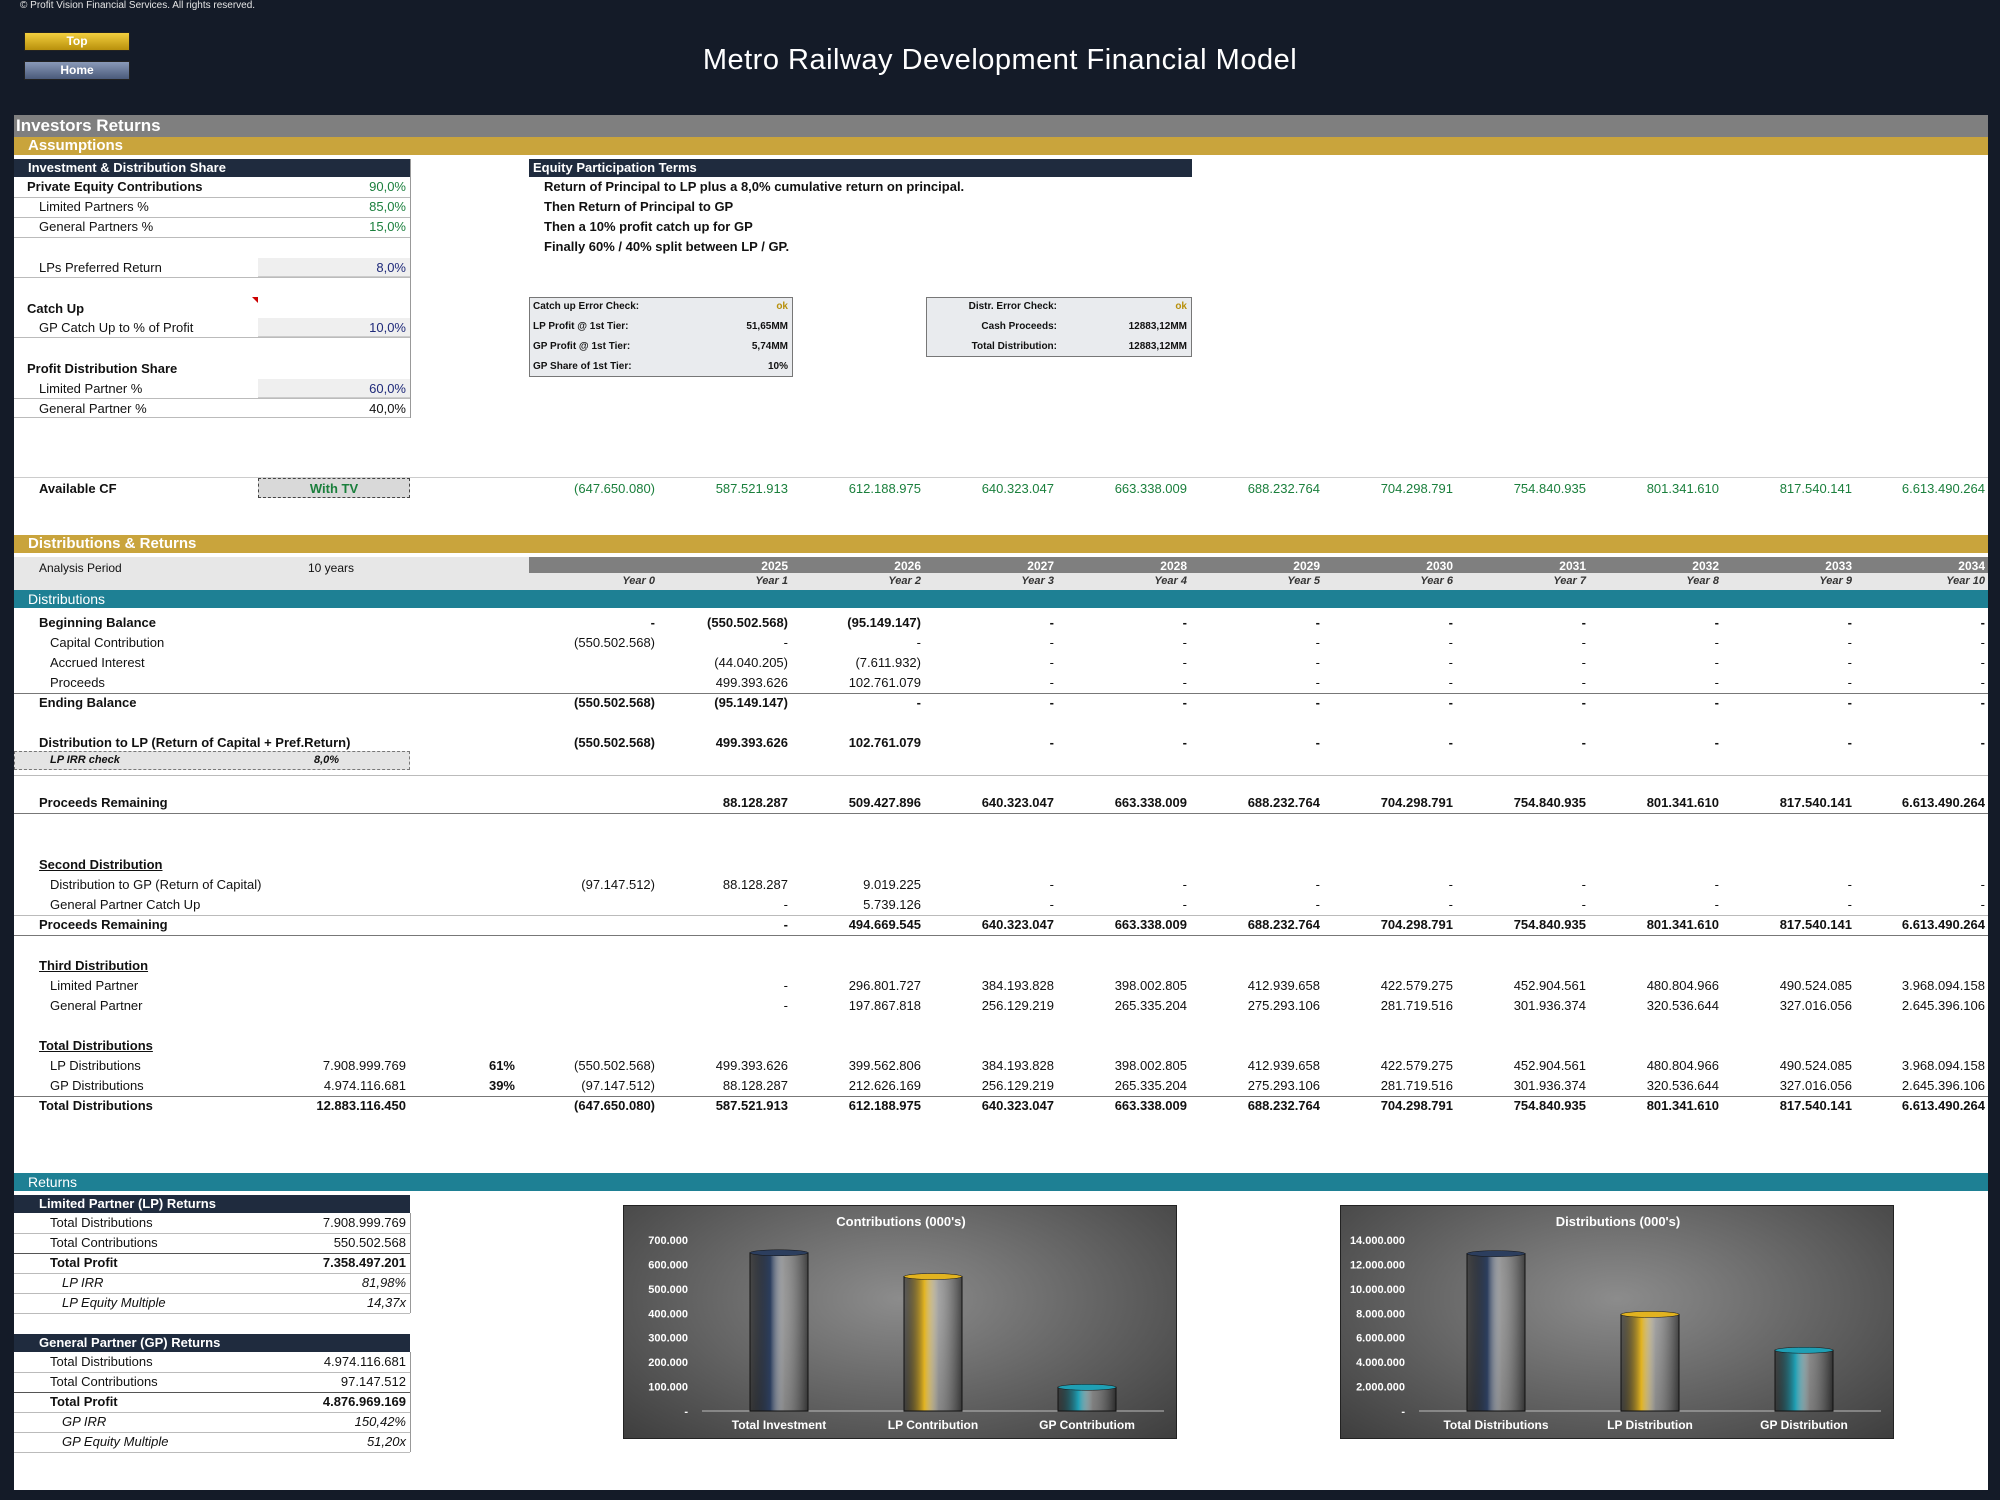  I want to click on available-cf-value: 688.232.764, so click(1283, 488).